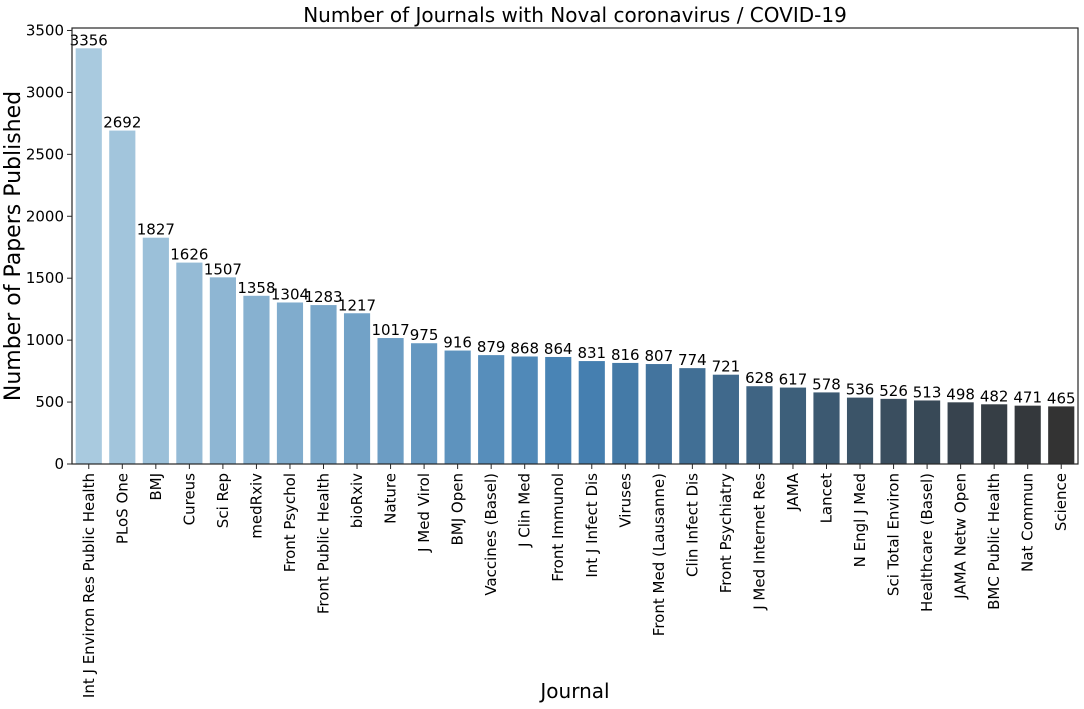  What do you see at coordinates (391, 498) in the screenshot?
I see `x-tick-label: Nature` at bounding box center [391, 498].